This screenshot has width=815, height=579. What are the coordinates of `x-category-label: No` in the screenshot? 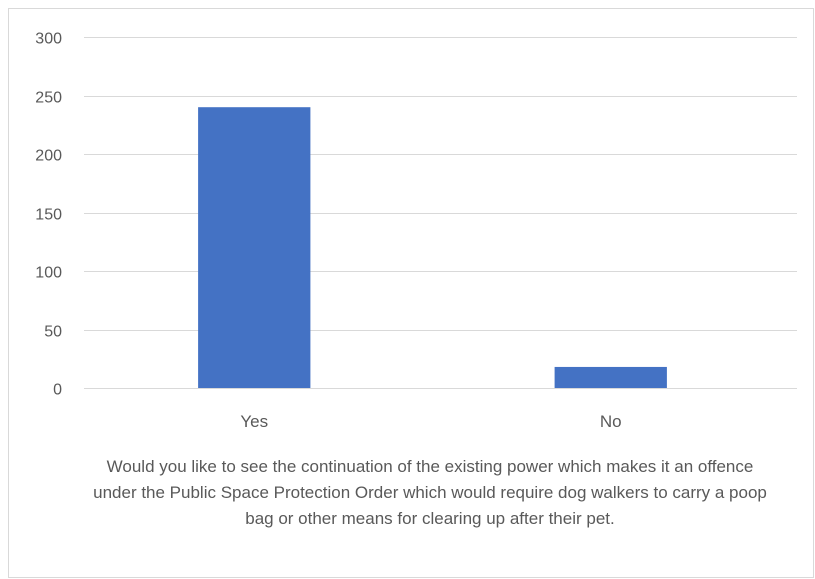 It's located at (611, 421).